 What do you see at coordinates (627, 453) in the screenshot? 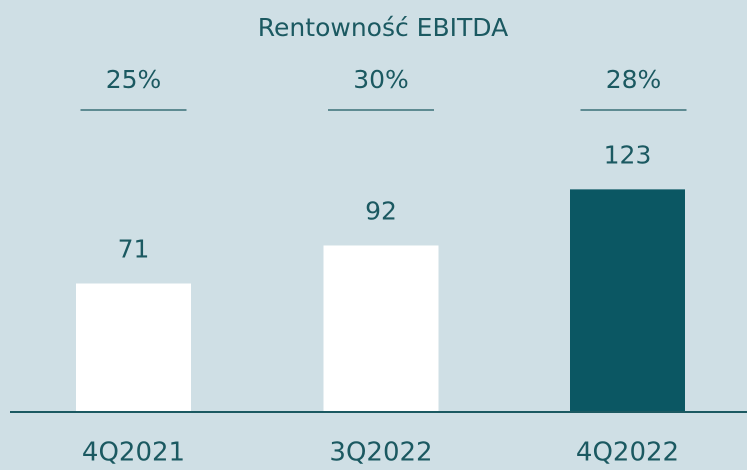
I see `x-tick-label: 4Q2022` at bounding box center [627, 453].